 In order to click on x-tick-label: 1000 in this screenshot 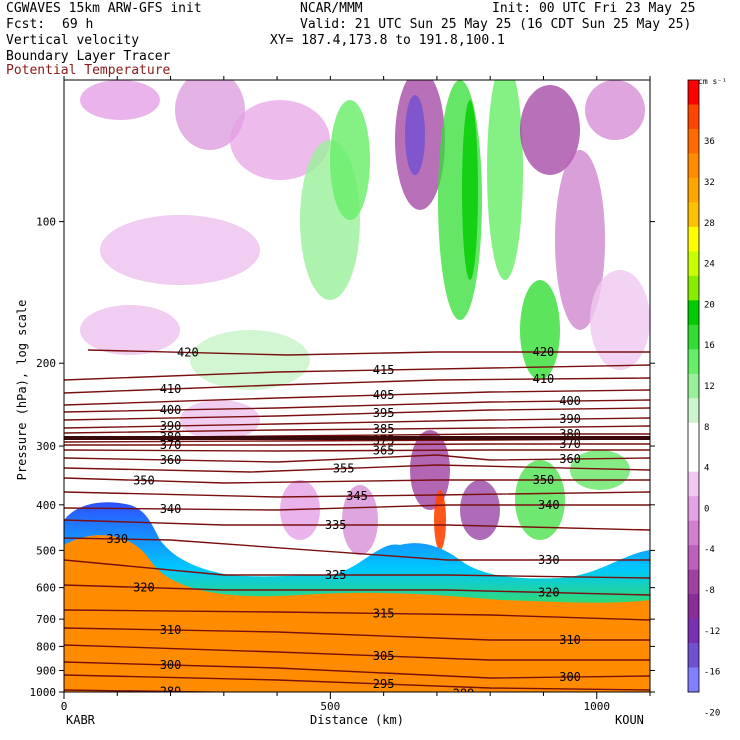, I will do `click(596, 706)`.